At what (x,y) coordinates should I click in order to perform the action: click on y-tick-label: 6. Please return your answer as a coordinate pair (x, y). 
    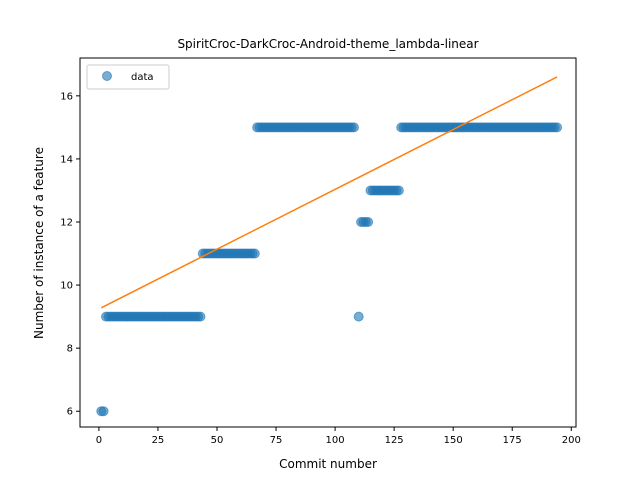
    Looking at the image, I should click on (70, 412).